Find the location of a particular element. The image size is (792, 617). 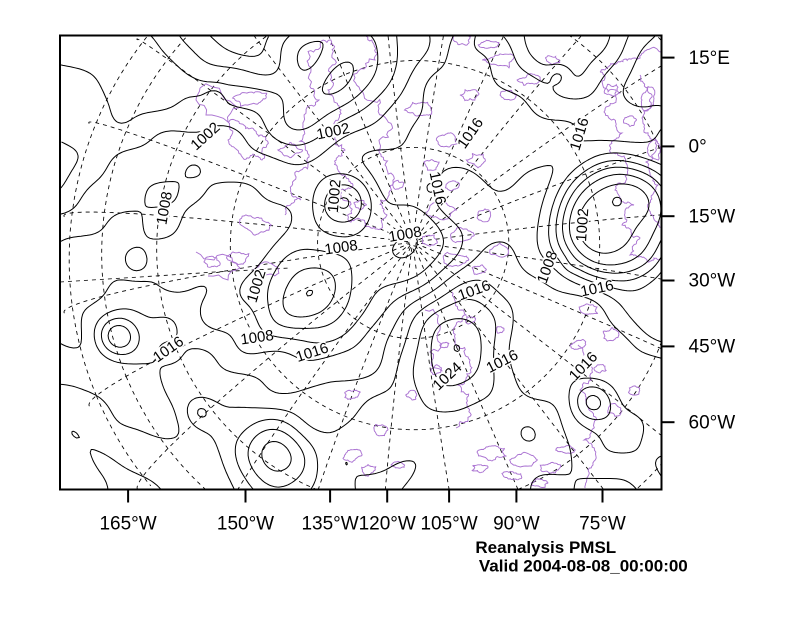

svg-text: 45°W is located at coordinates (712, 347).